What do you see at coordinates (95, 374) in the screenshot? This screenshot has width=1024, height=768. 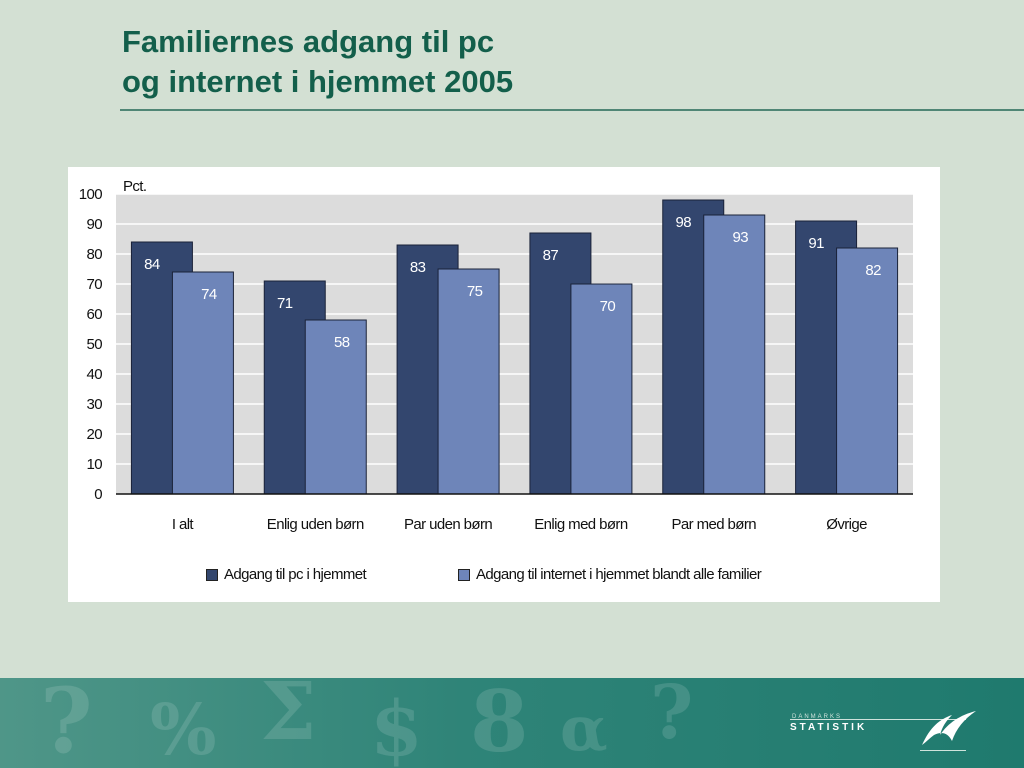 I see `y-tick-label: 40` at bounding box center [95, 374].